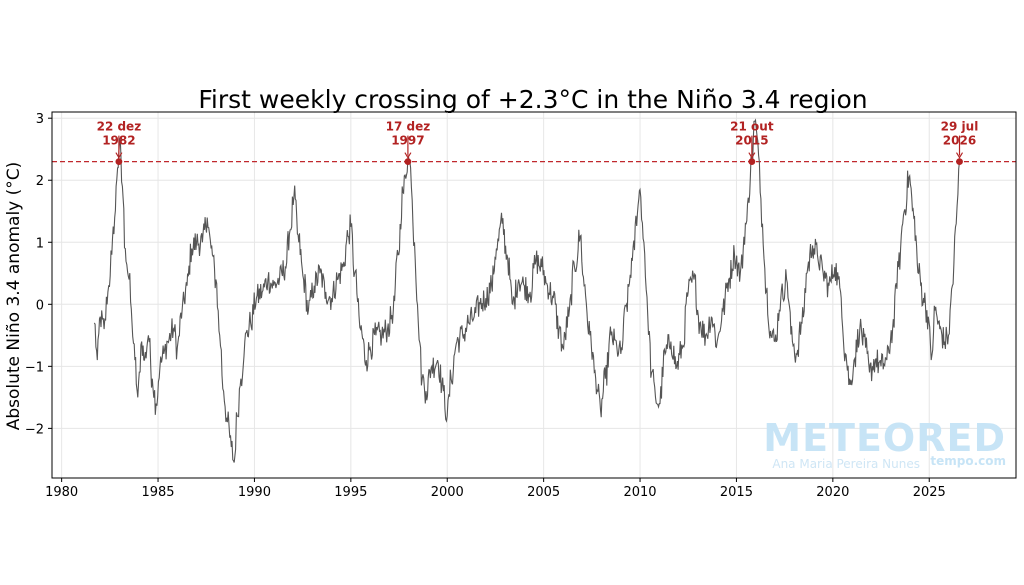 This screenshot has width=1024, height=585. Describe the element at coordinates (884, 438) in the screenshot. I see `watermark-brand: METEORED` at that location.